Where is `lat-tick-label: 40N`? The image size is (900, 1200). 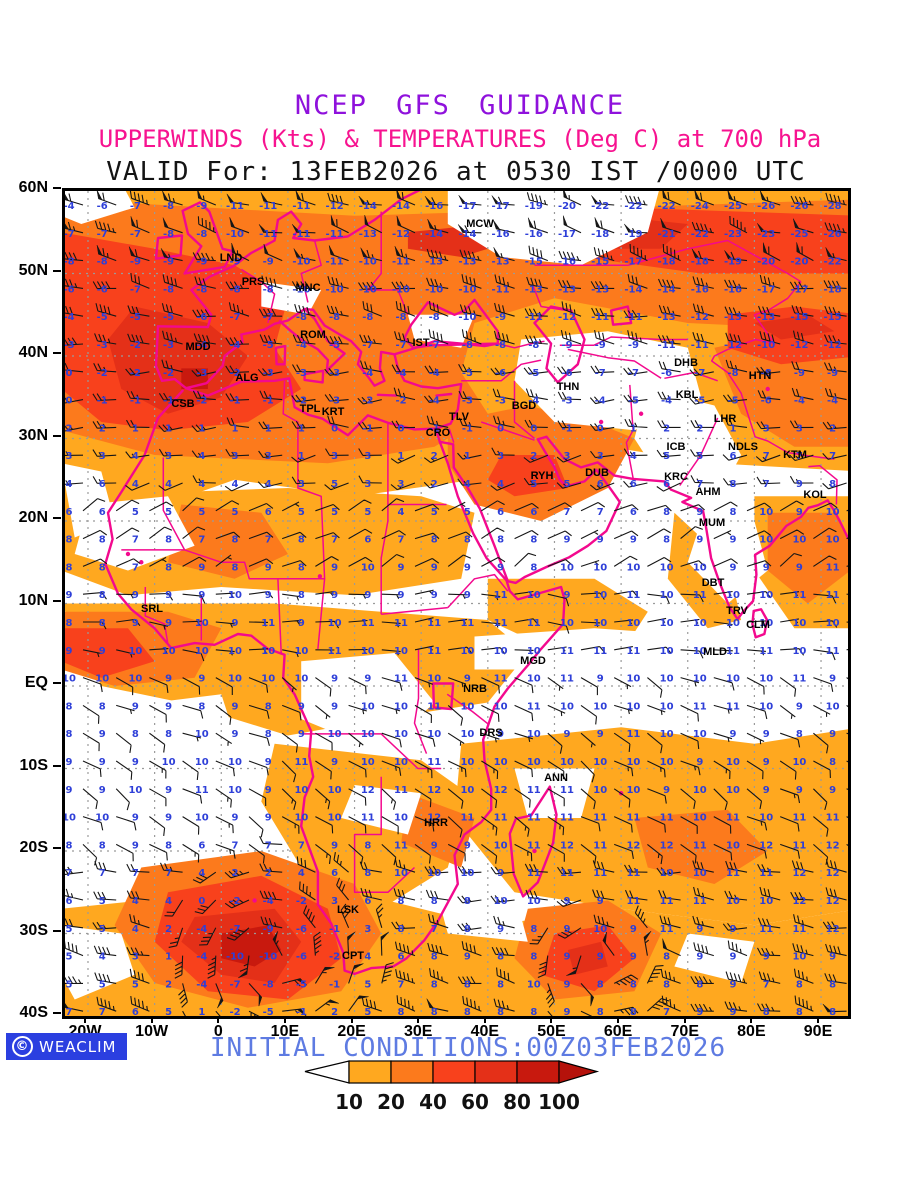 lat-tick-label: 40N is located at coordinates (33, 352).